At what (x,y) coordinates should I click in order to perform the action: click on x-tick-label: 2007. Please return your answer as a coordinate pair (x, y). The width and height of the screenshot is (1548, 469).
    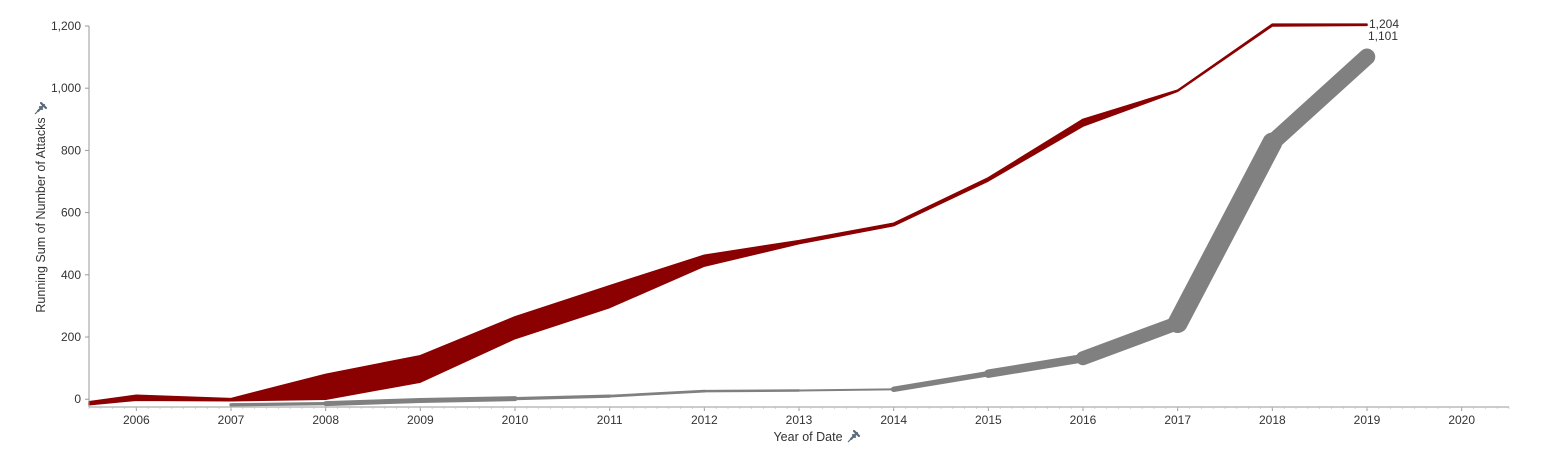
    Looking at the image, I should click on (231, 420).